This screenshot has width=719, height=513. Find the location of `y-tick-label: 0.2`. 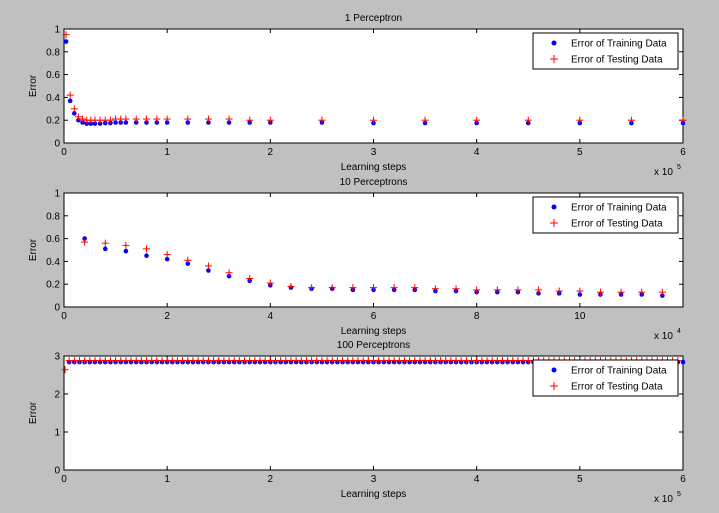

y-tick-label: 0.2 is located at coordinates (53, 121).